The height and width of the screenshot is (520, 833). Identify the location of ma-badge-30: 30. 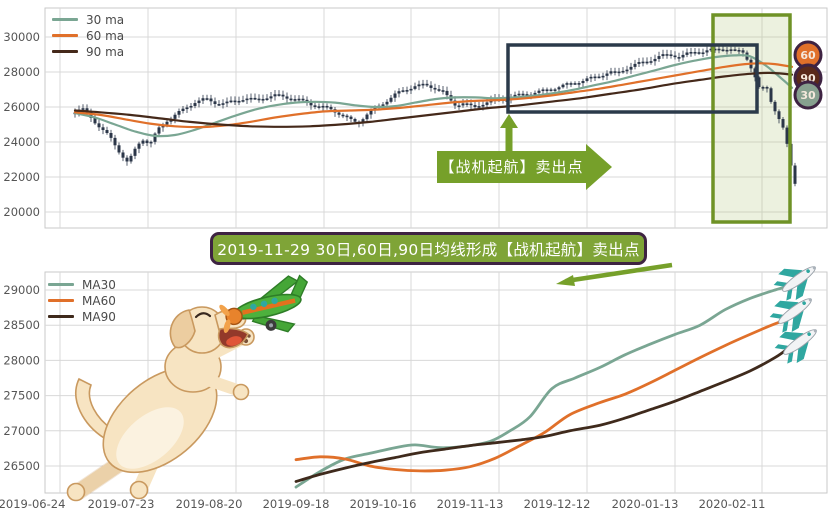
(808, 95).